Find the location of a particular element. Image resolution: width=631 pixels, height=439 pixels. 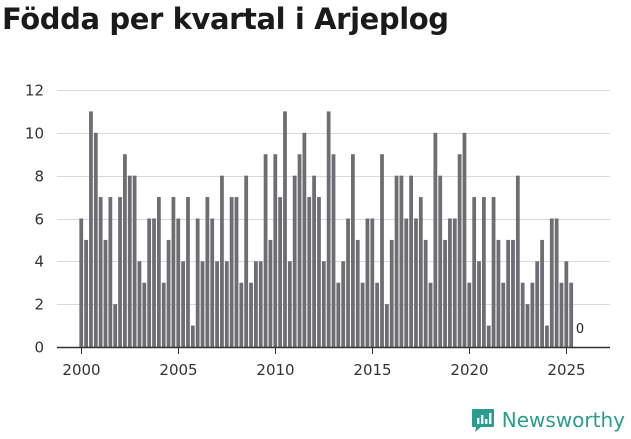

x-axis is located at coordinates (333, 350).